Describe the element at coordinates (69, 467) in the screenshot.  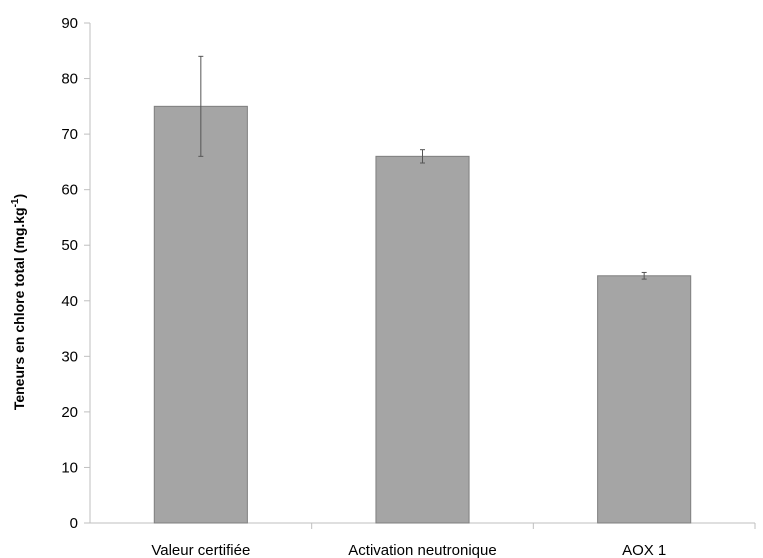
I see `y-tick-label: 10` at that location.